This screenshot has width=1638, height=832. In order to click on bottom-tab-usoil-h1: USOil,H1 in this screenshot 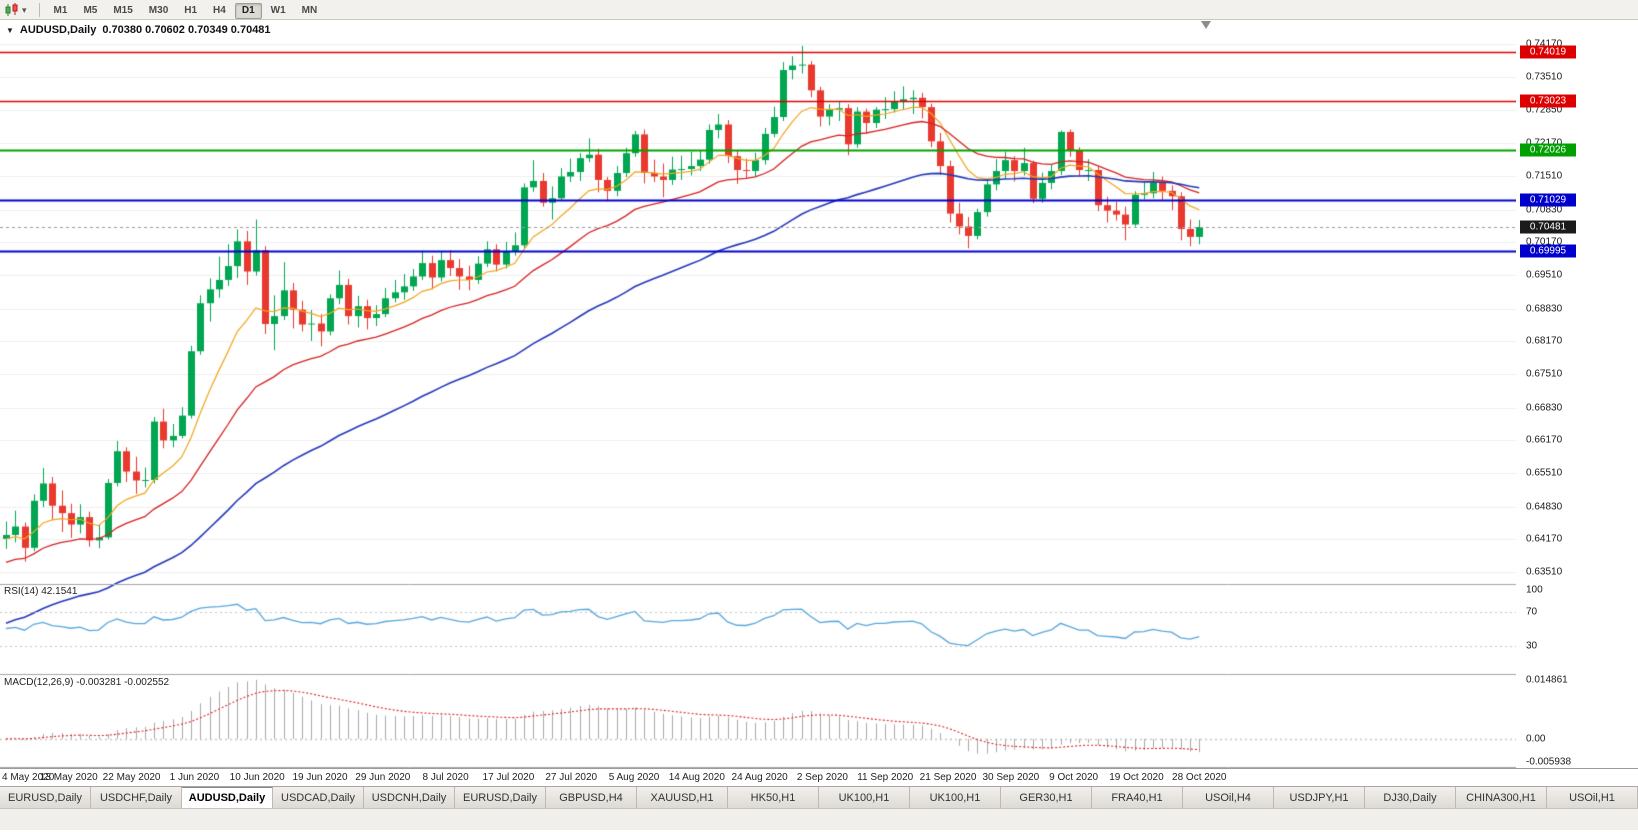, I will do `click(1592, 797)`.